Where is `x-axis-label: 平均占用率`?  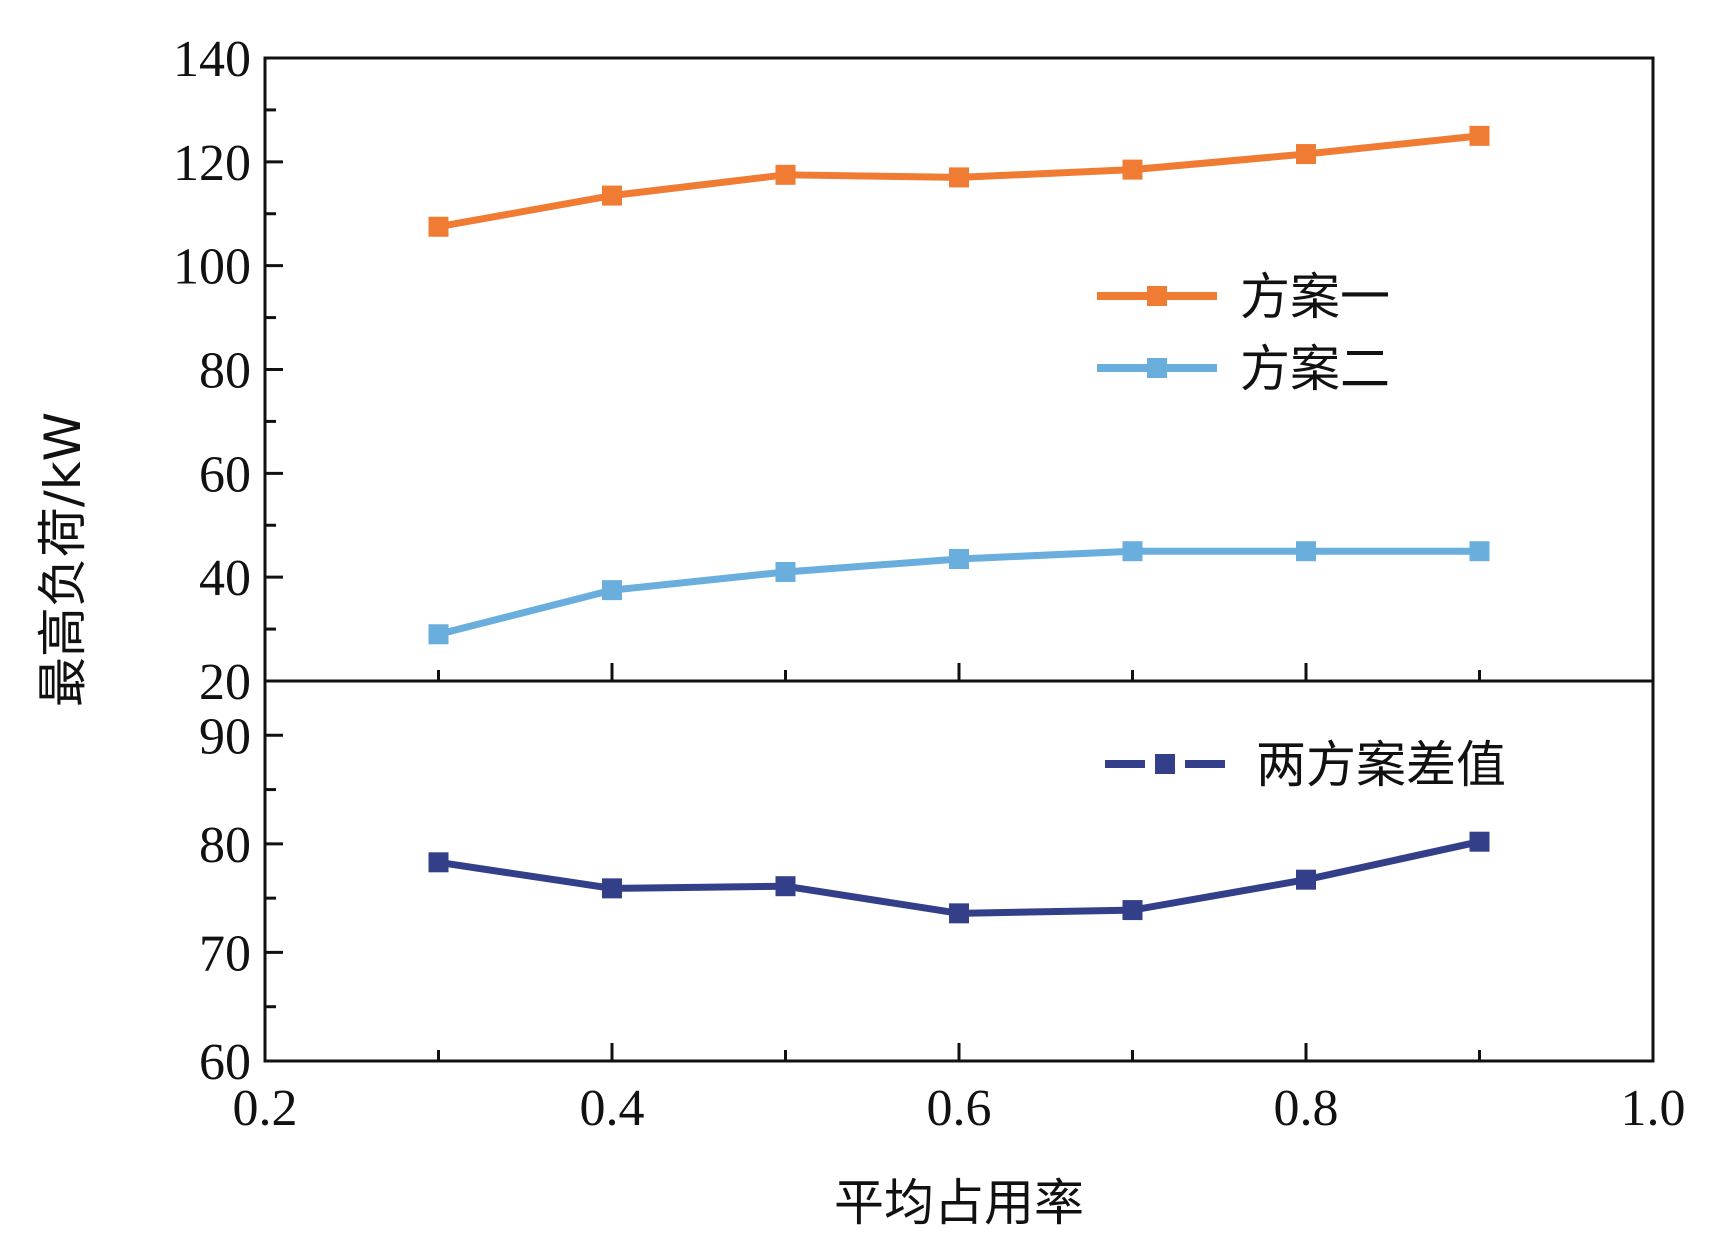 x-axis-label: 平均占用率 is located at coordinates (959, 1203).